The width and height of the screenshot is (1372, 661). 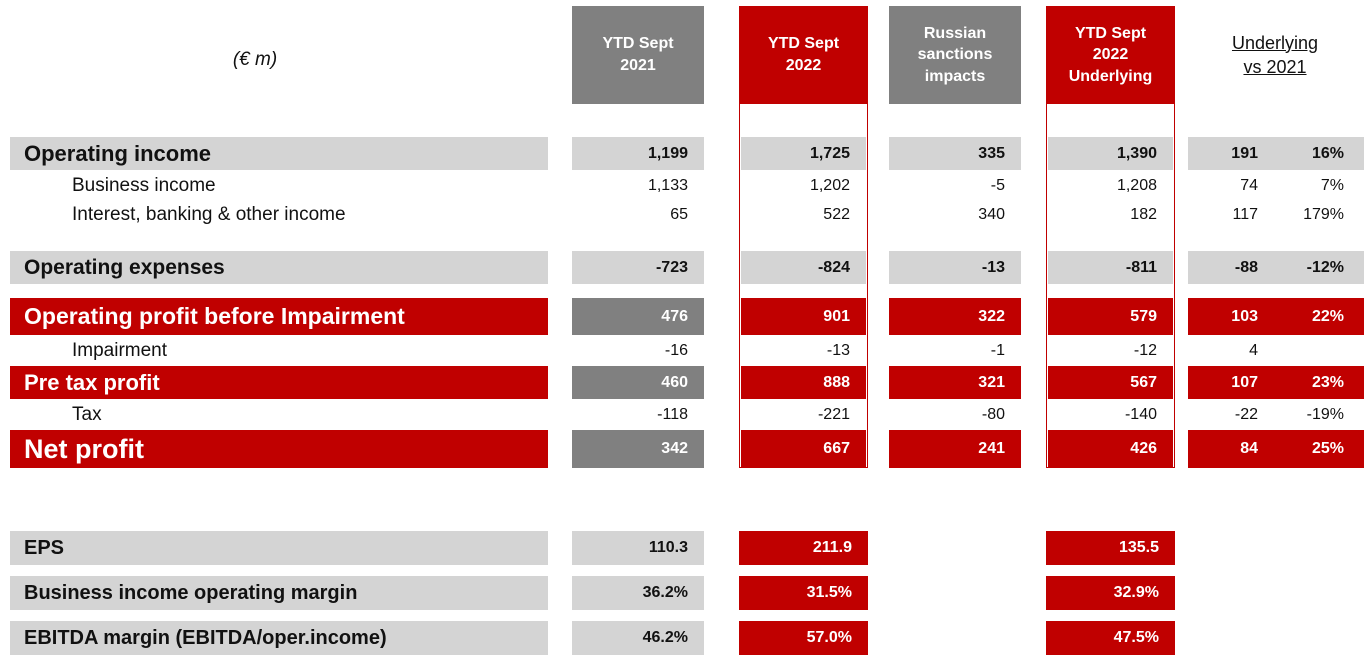 I want to click on cell-business-2022: 1,202, so click(x=829, y=185).